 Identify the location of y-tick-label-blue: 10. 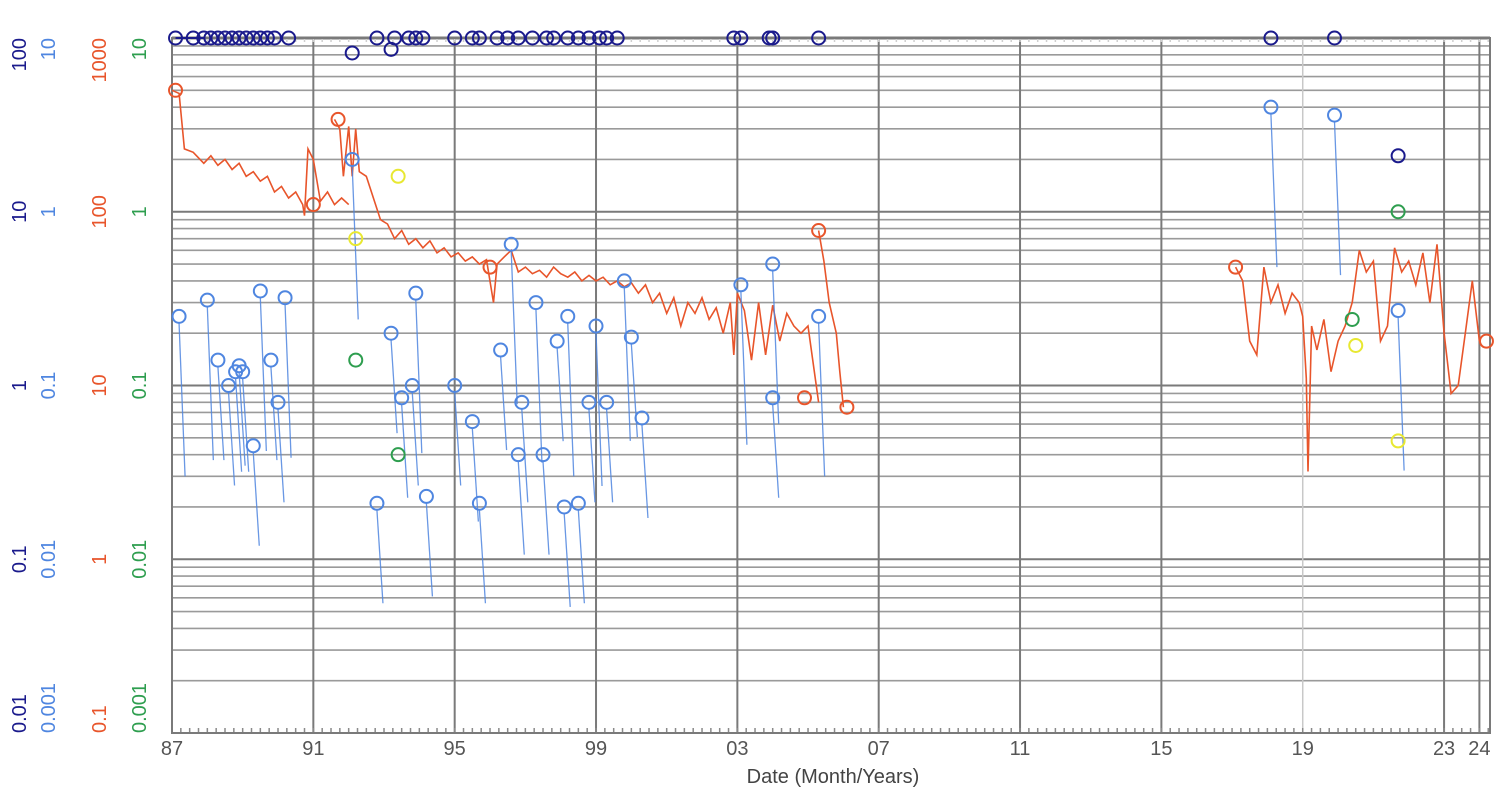
(49, 49).